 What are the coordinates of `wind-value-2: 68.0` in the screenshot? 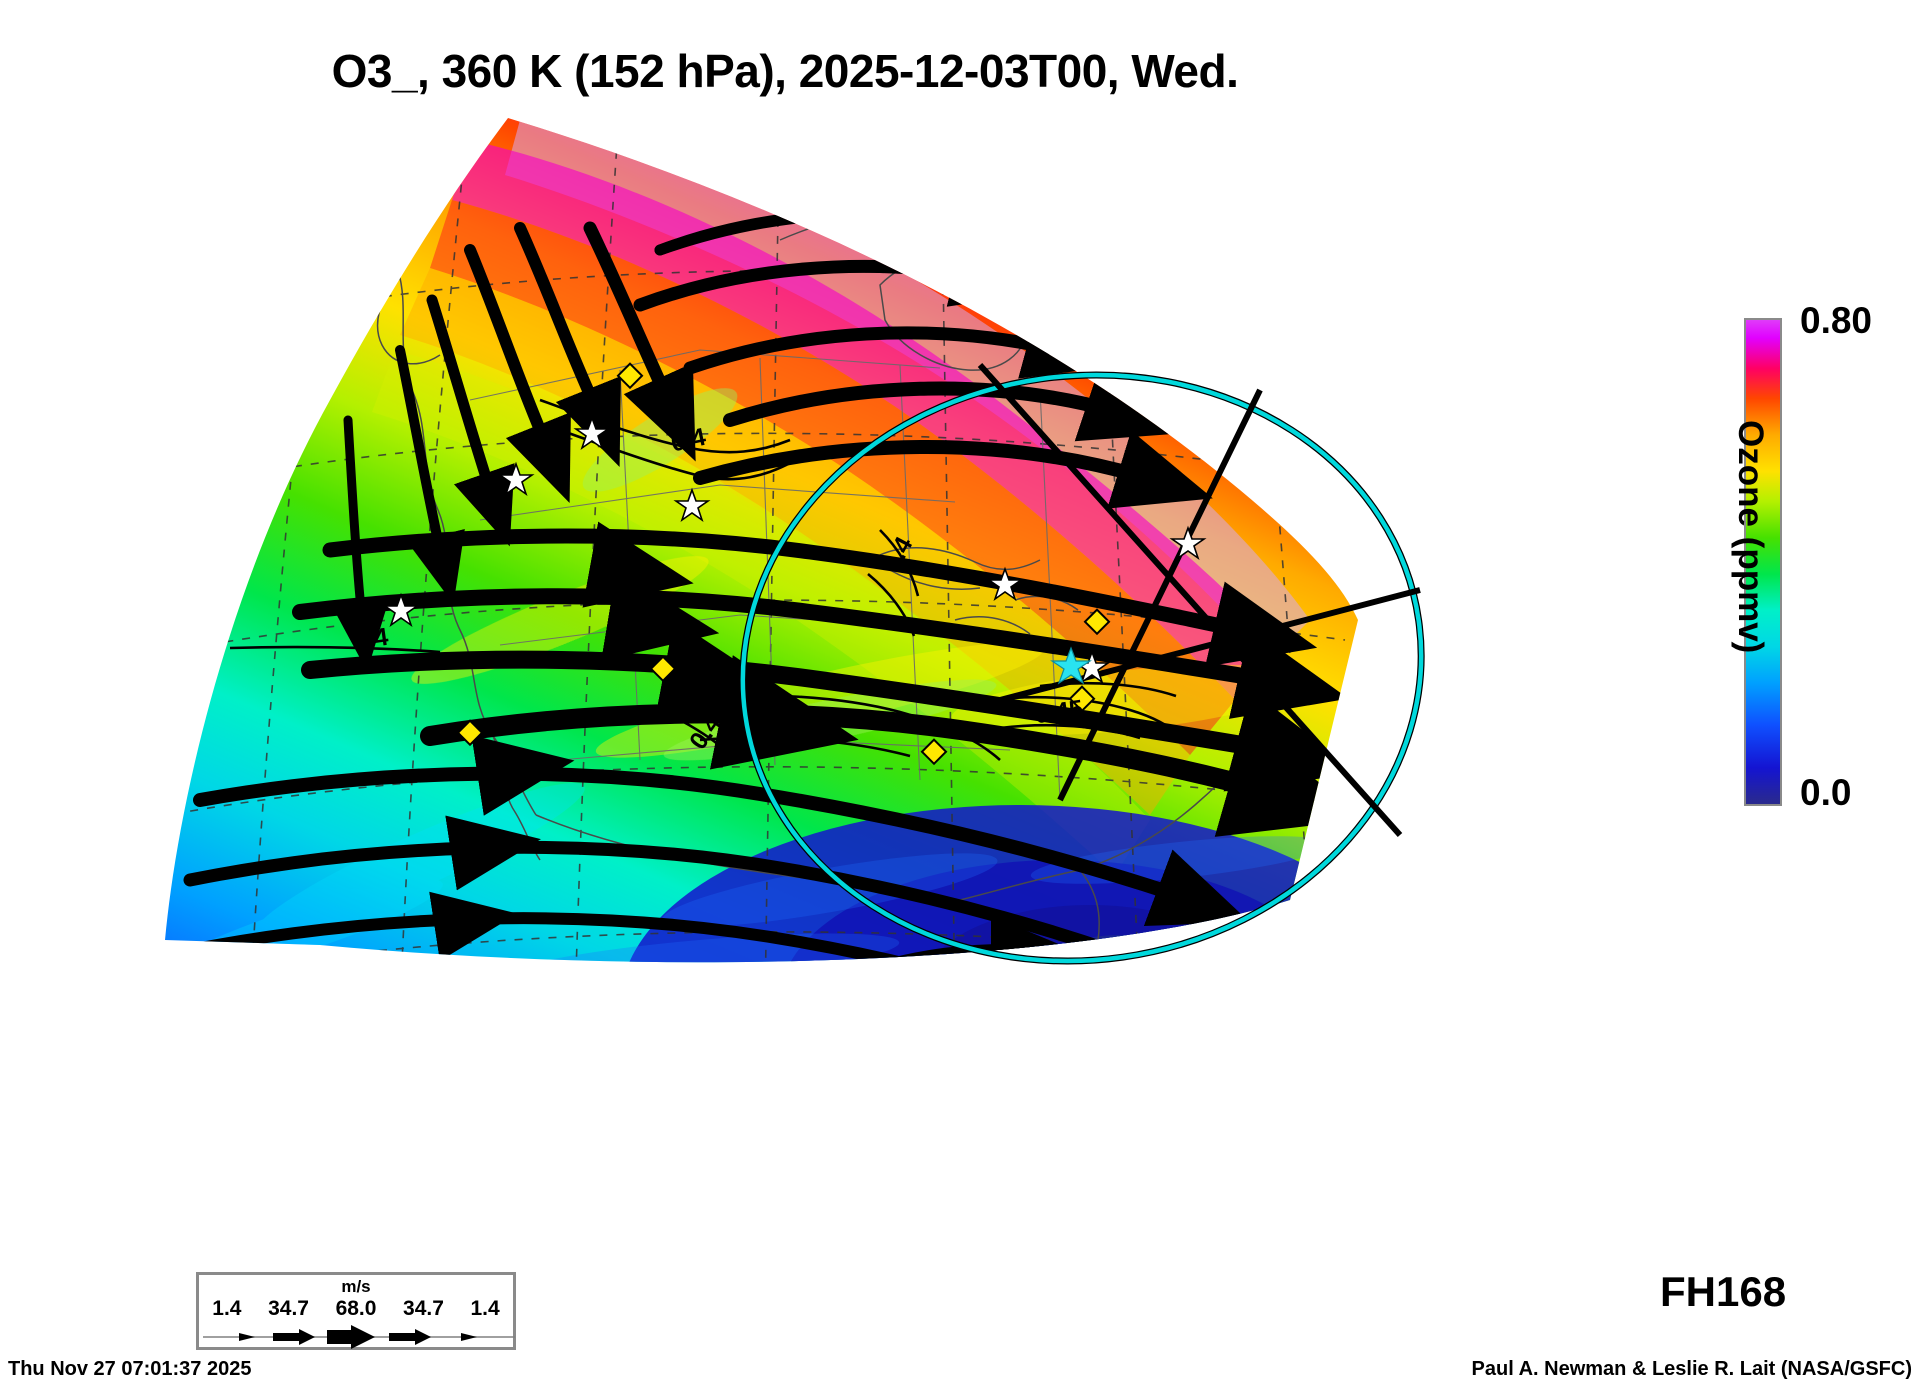 It's located at (356, 1308).